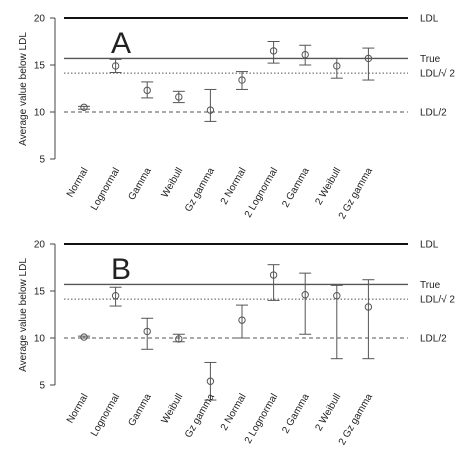 Image resolution: width=474 pixels, height=453 pixels. Describe the element at coordinates (121, 269) in the screenshot. I see `panel-label: B` at that location.